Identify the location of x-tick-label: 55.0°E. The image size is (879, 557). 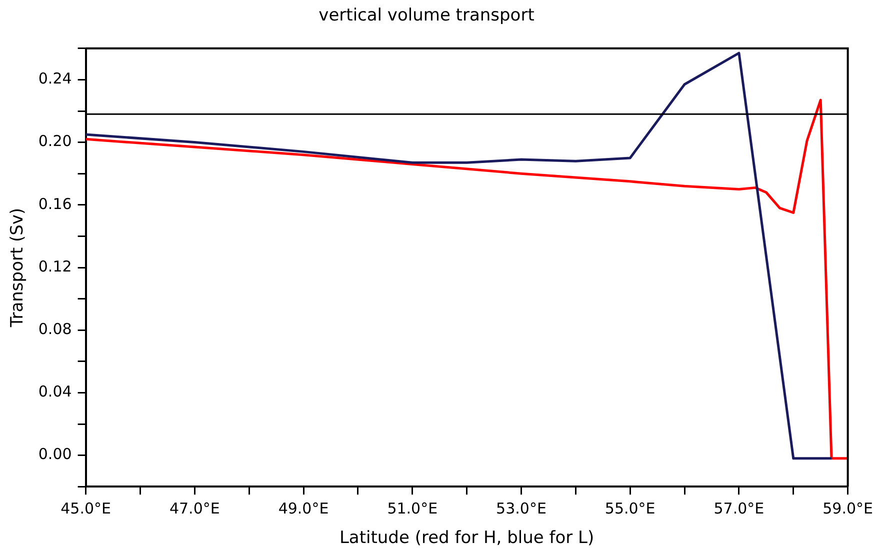
(630, 508).